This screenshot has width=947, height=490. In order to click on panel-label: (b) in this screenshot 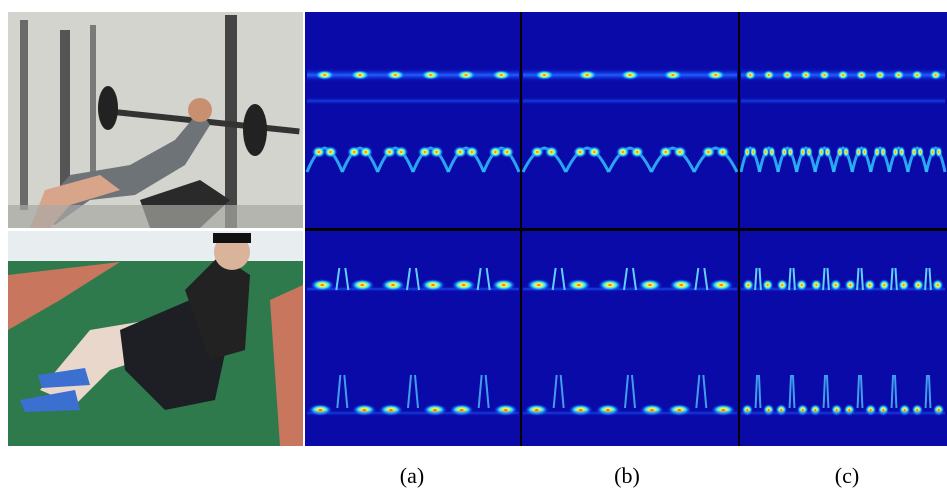, I will do `click(627, 475)`.